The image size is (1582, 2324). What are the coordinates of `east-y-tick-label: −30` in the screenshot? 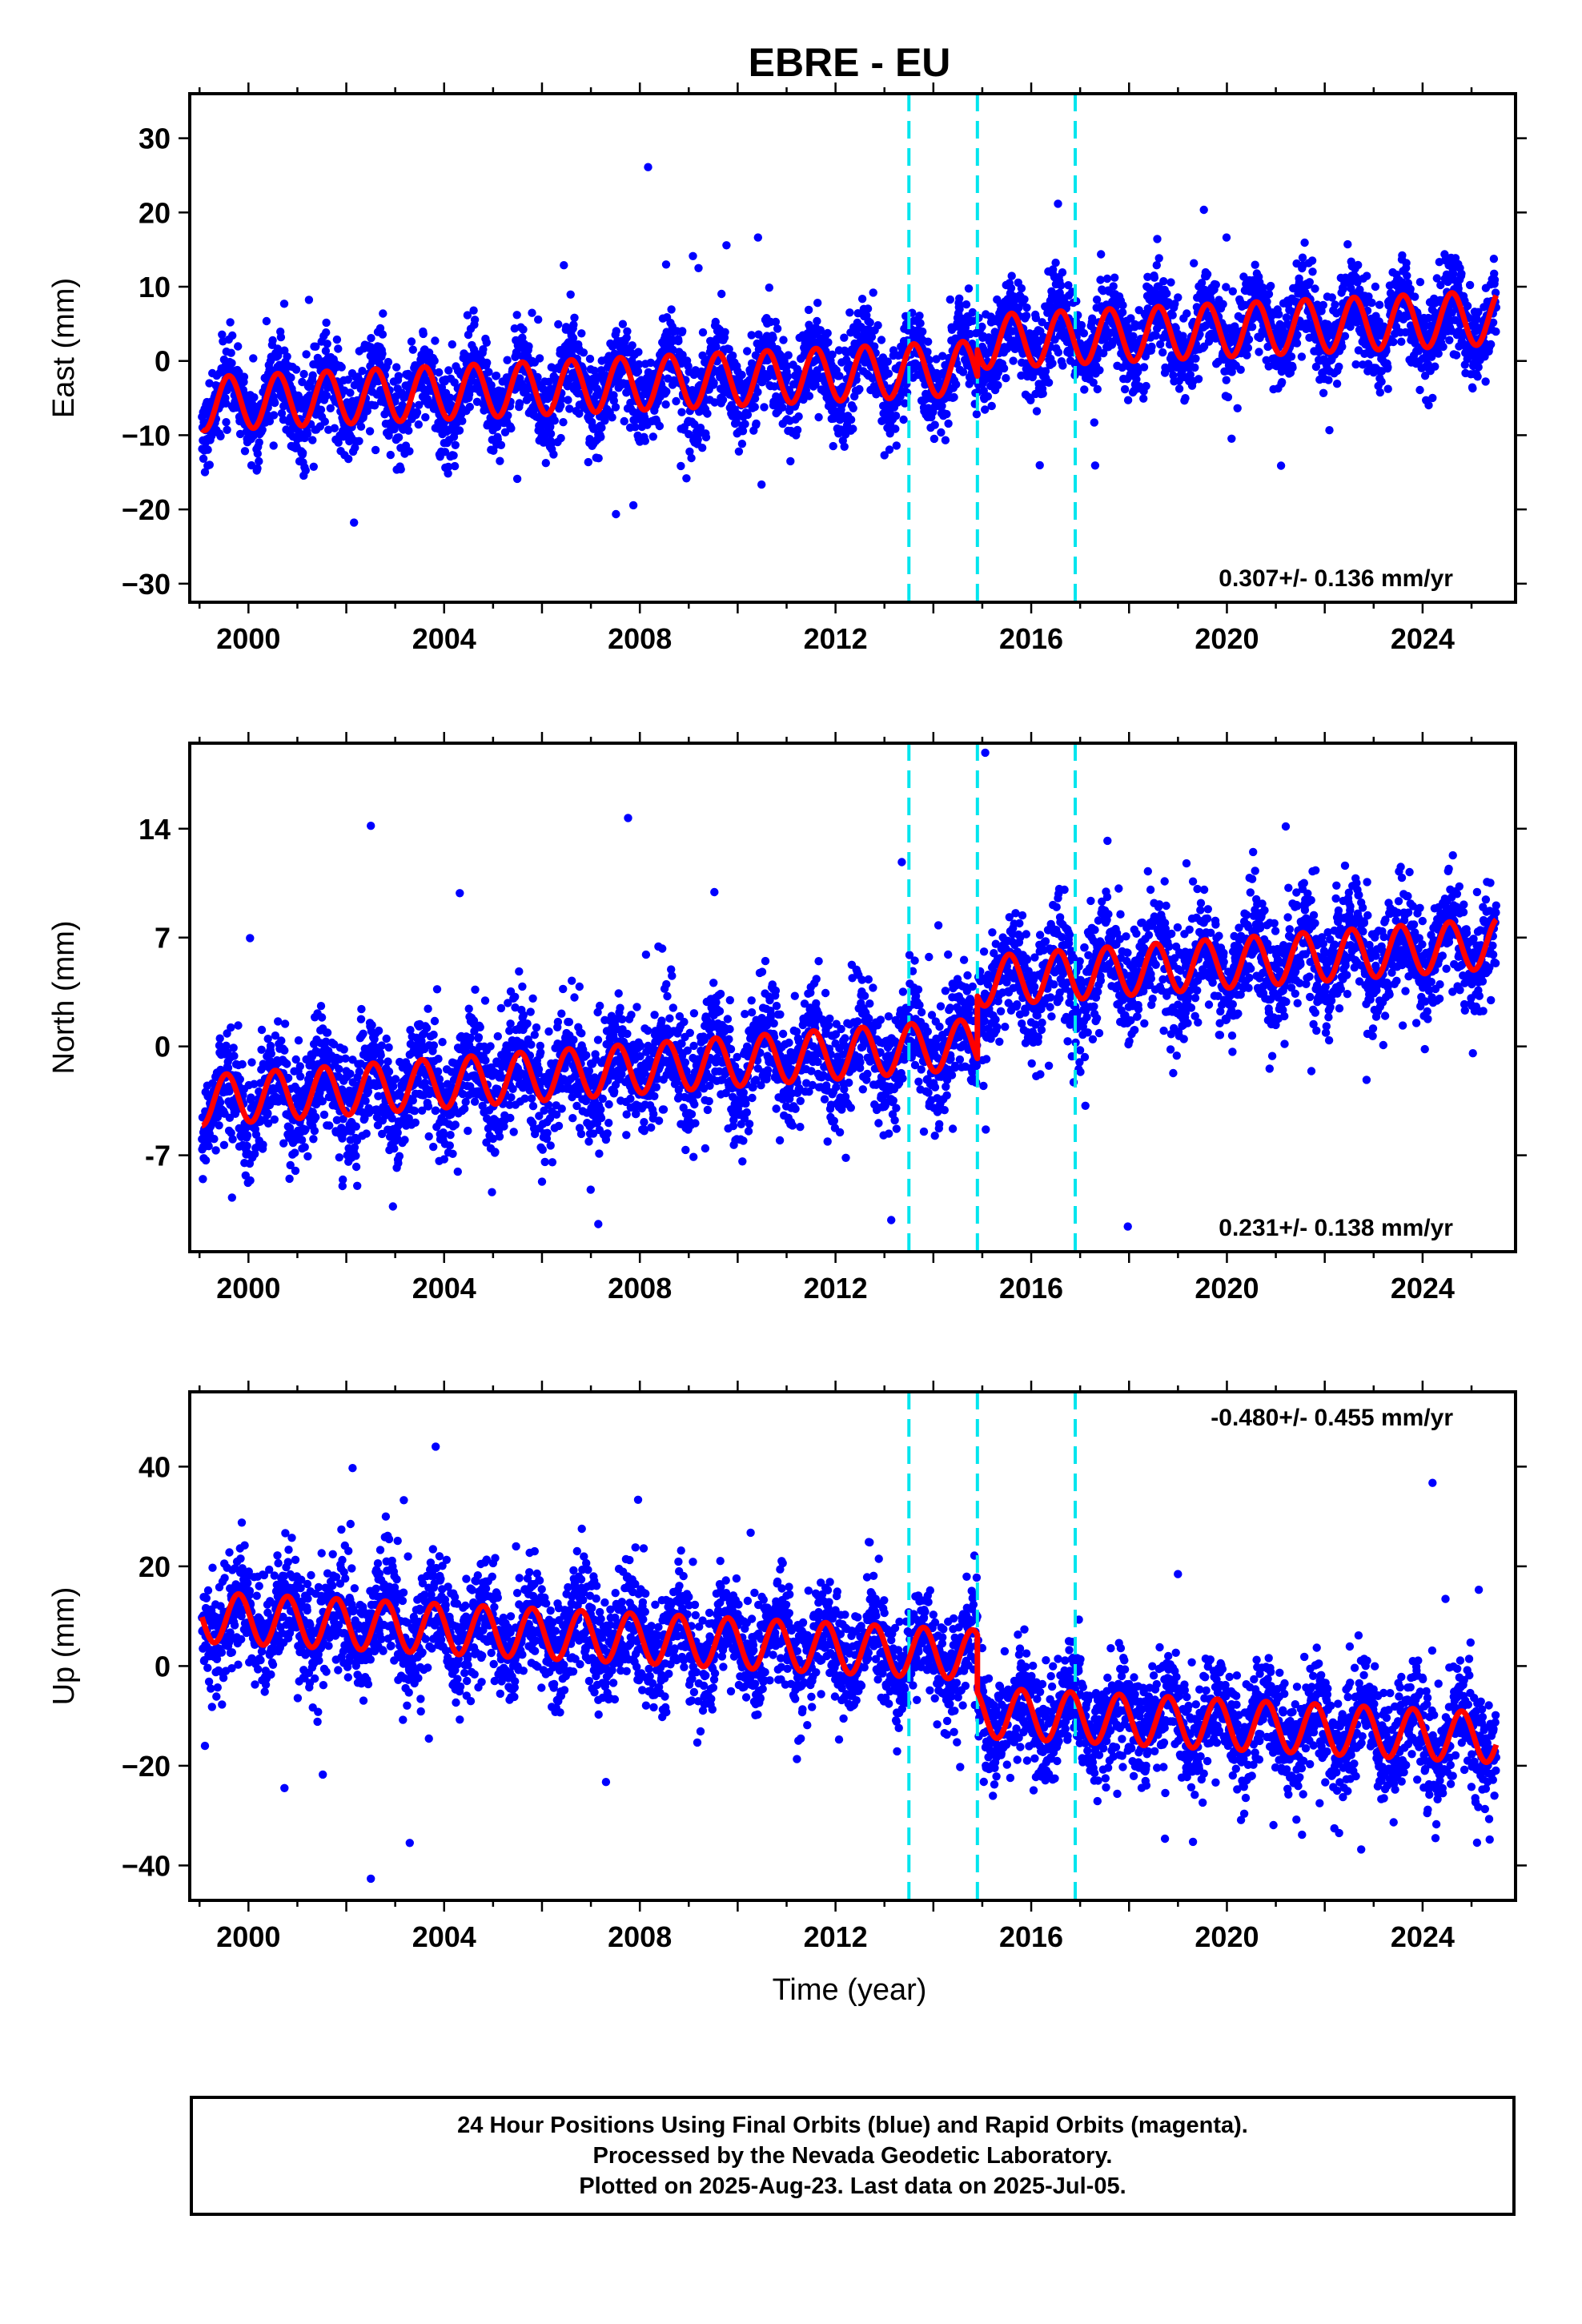 It's located at (146, 584).